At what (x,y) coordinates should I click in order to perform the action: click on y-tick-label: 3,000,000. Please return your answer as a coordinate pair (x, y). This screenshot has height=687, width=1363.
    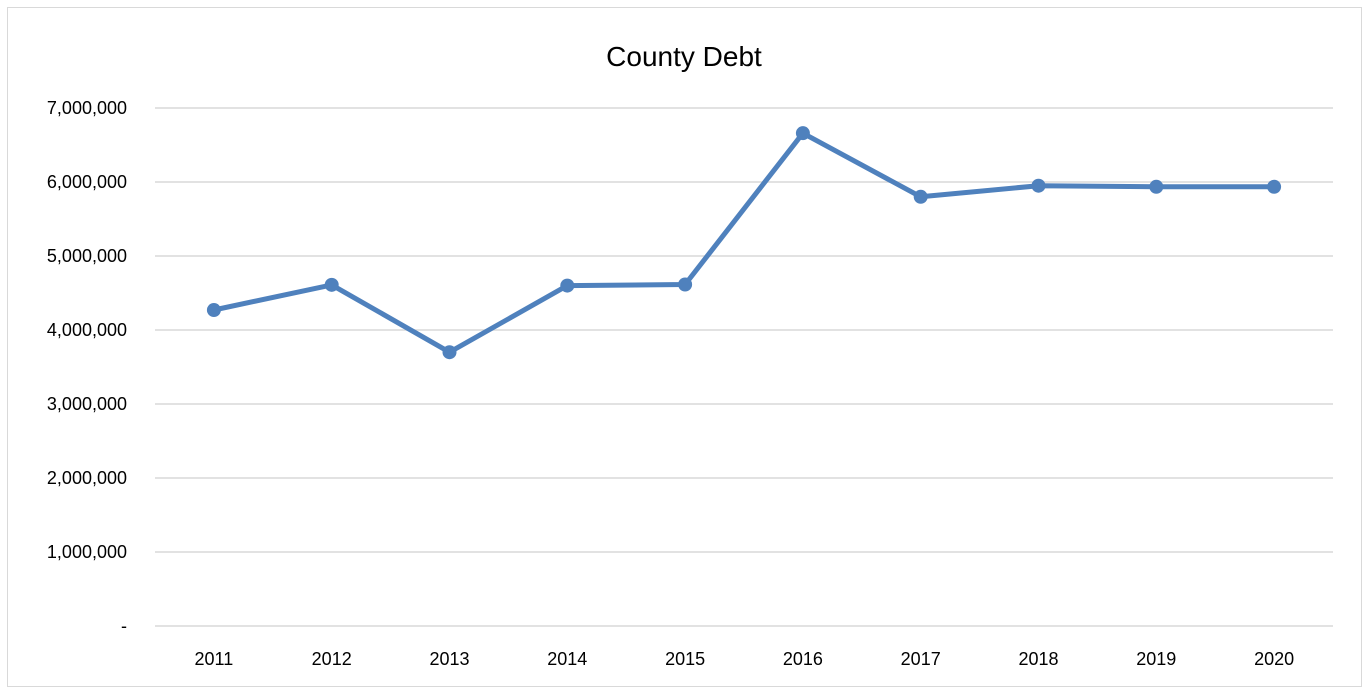
    Looking at the image, I should click on (87, 404).